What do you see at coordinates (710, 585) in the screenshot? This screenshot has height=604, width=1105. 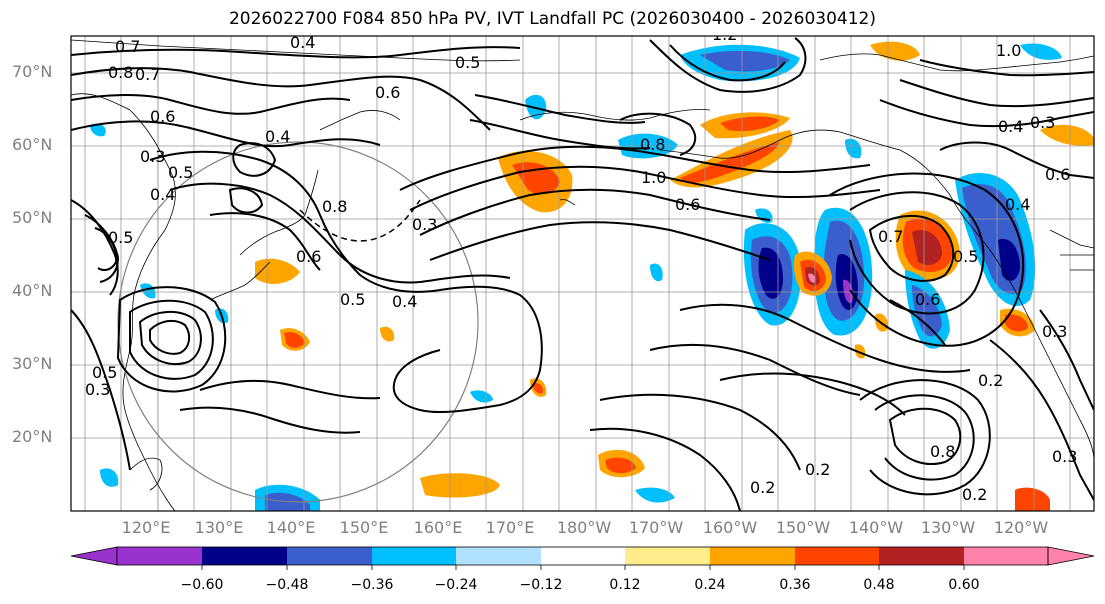 I see `colorbar-tick-label: 0.24` at bounding box center [710, 585].